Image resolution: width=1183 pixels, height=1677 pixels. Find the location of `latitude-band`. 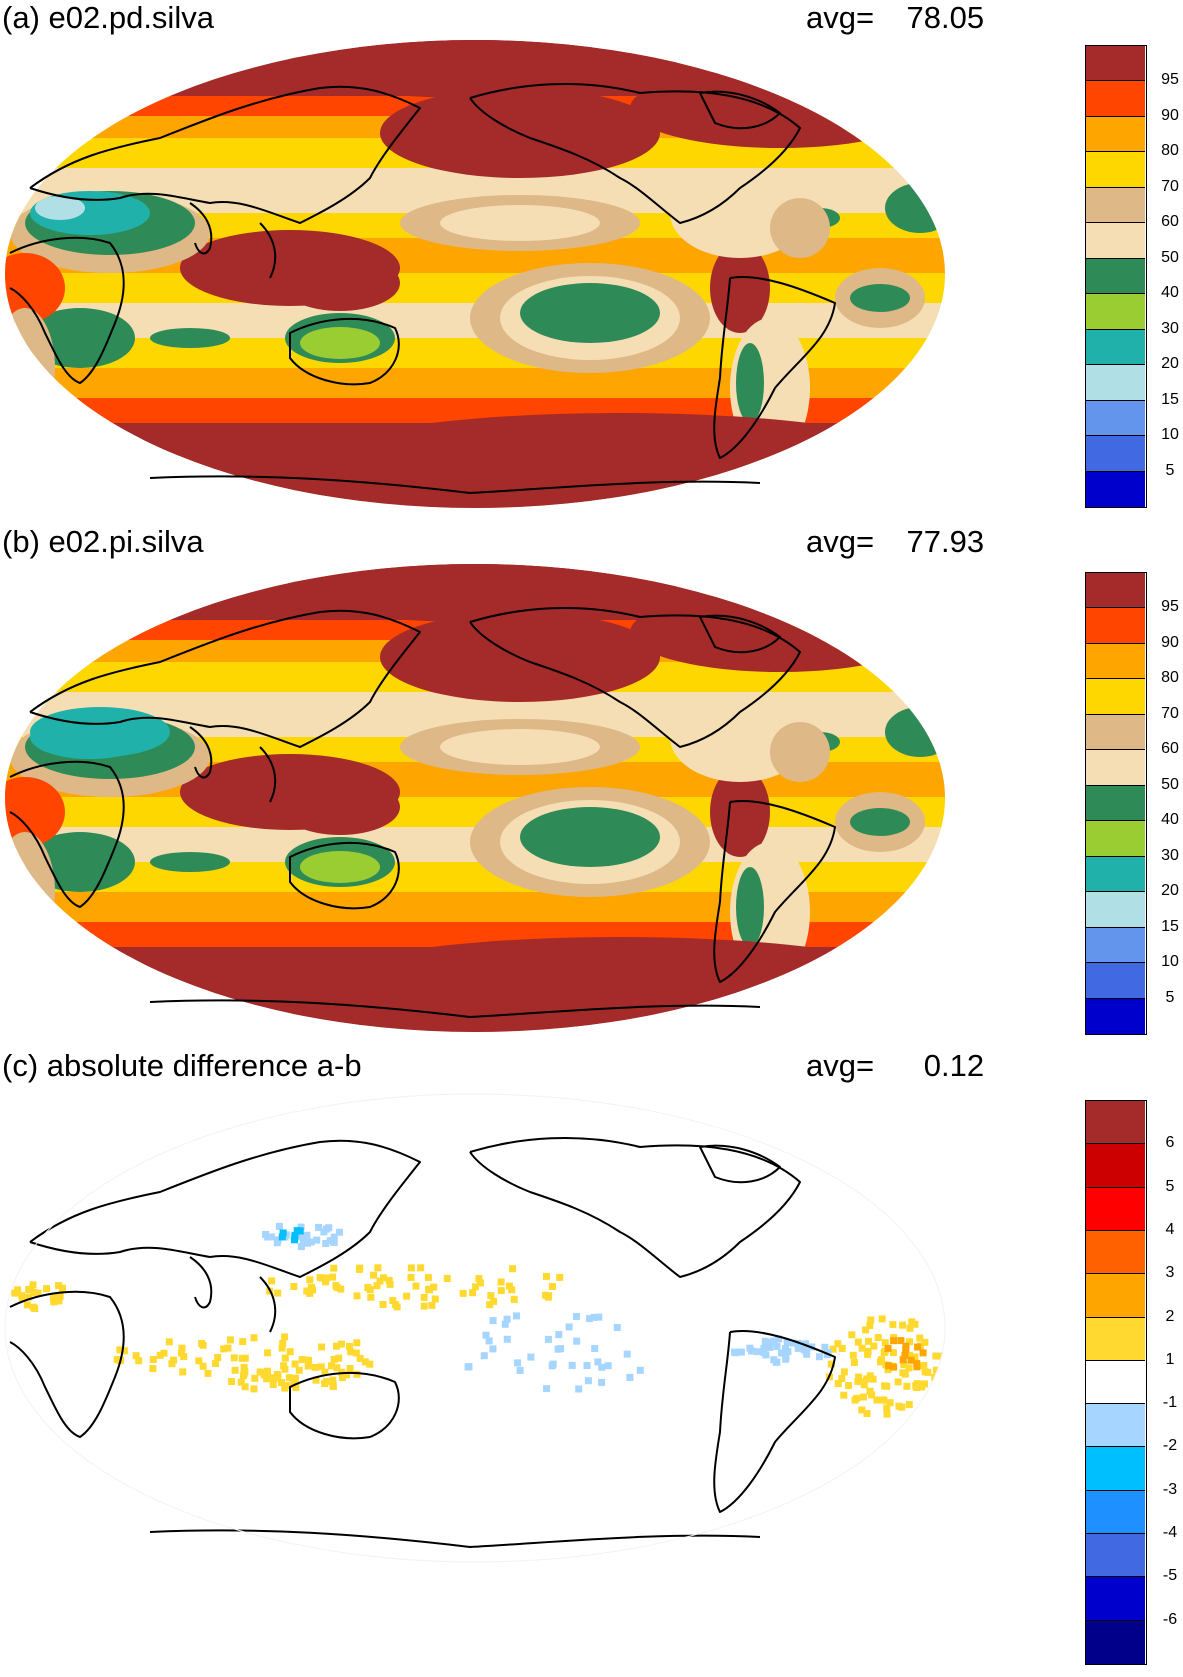

latitude-band is located at coordinates (475, 288).